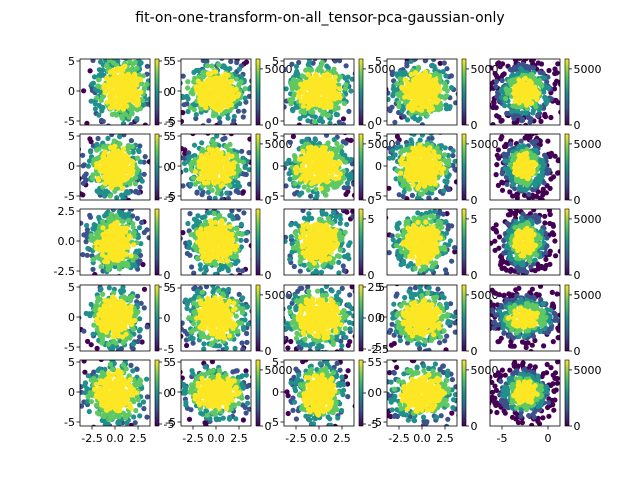 The height and width of the screenshot is (480, 640). I want to click on y-tick-label: 2.5, so click(67, 211).